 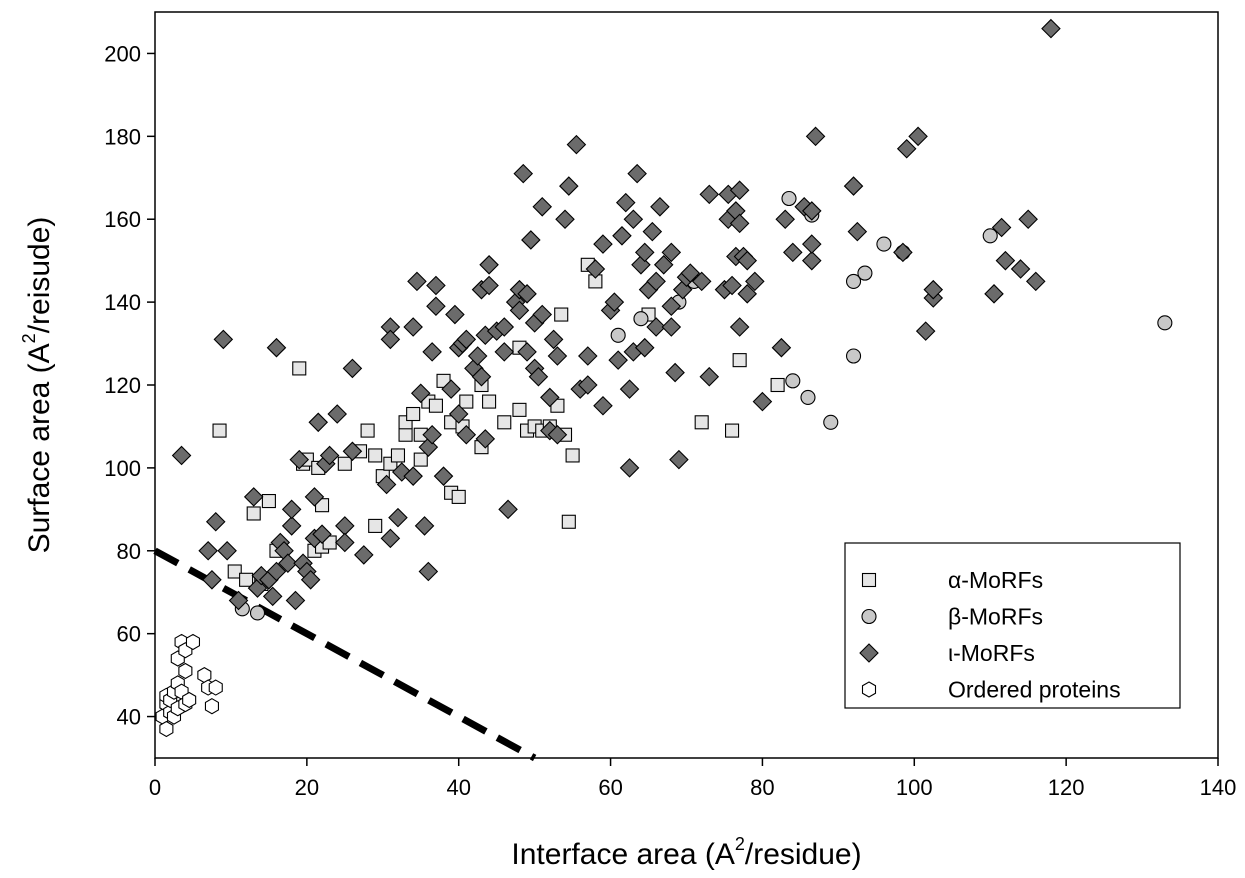 What do you see at coordinates (122, 136) in the screenshot?
I see `y-tick-label: 180` at bounding box center [122, 136].